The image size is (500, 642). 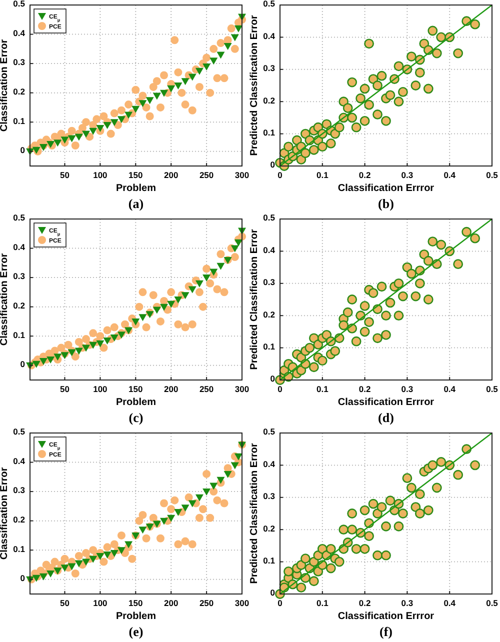 I want to click on text: (c), so click(x=136, y=417).